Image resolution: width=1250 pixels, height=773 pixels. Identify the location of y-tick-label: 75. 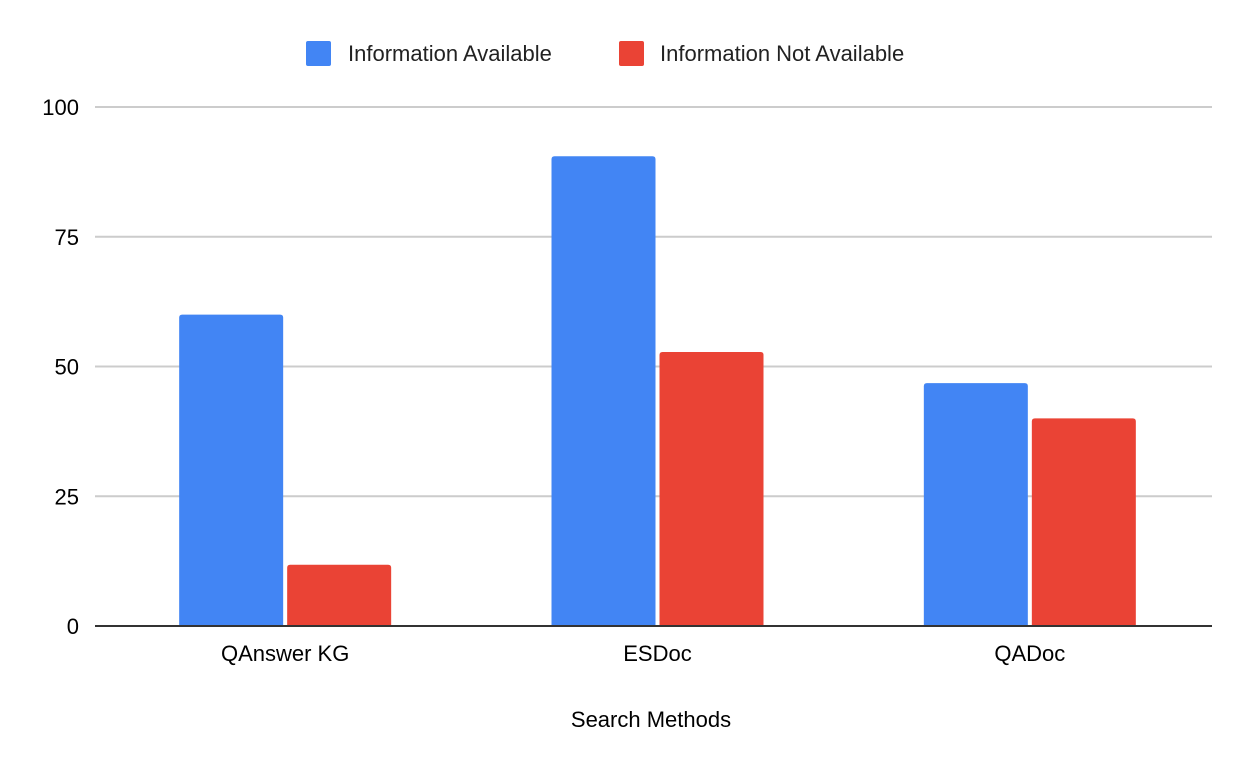
(67, 237).